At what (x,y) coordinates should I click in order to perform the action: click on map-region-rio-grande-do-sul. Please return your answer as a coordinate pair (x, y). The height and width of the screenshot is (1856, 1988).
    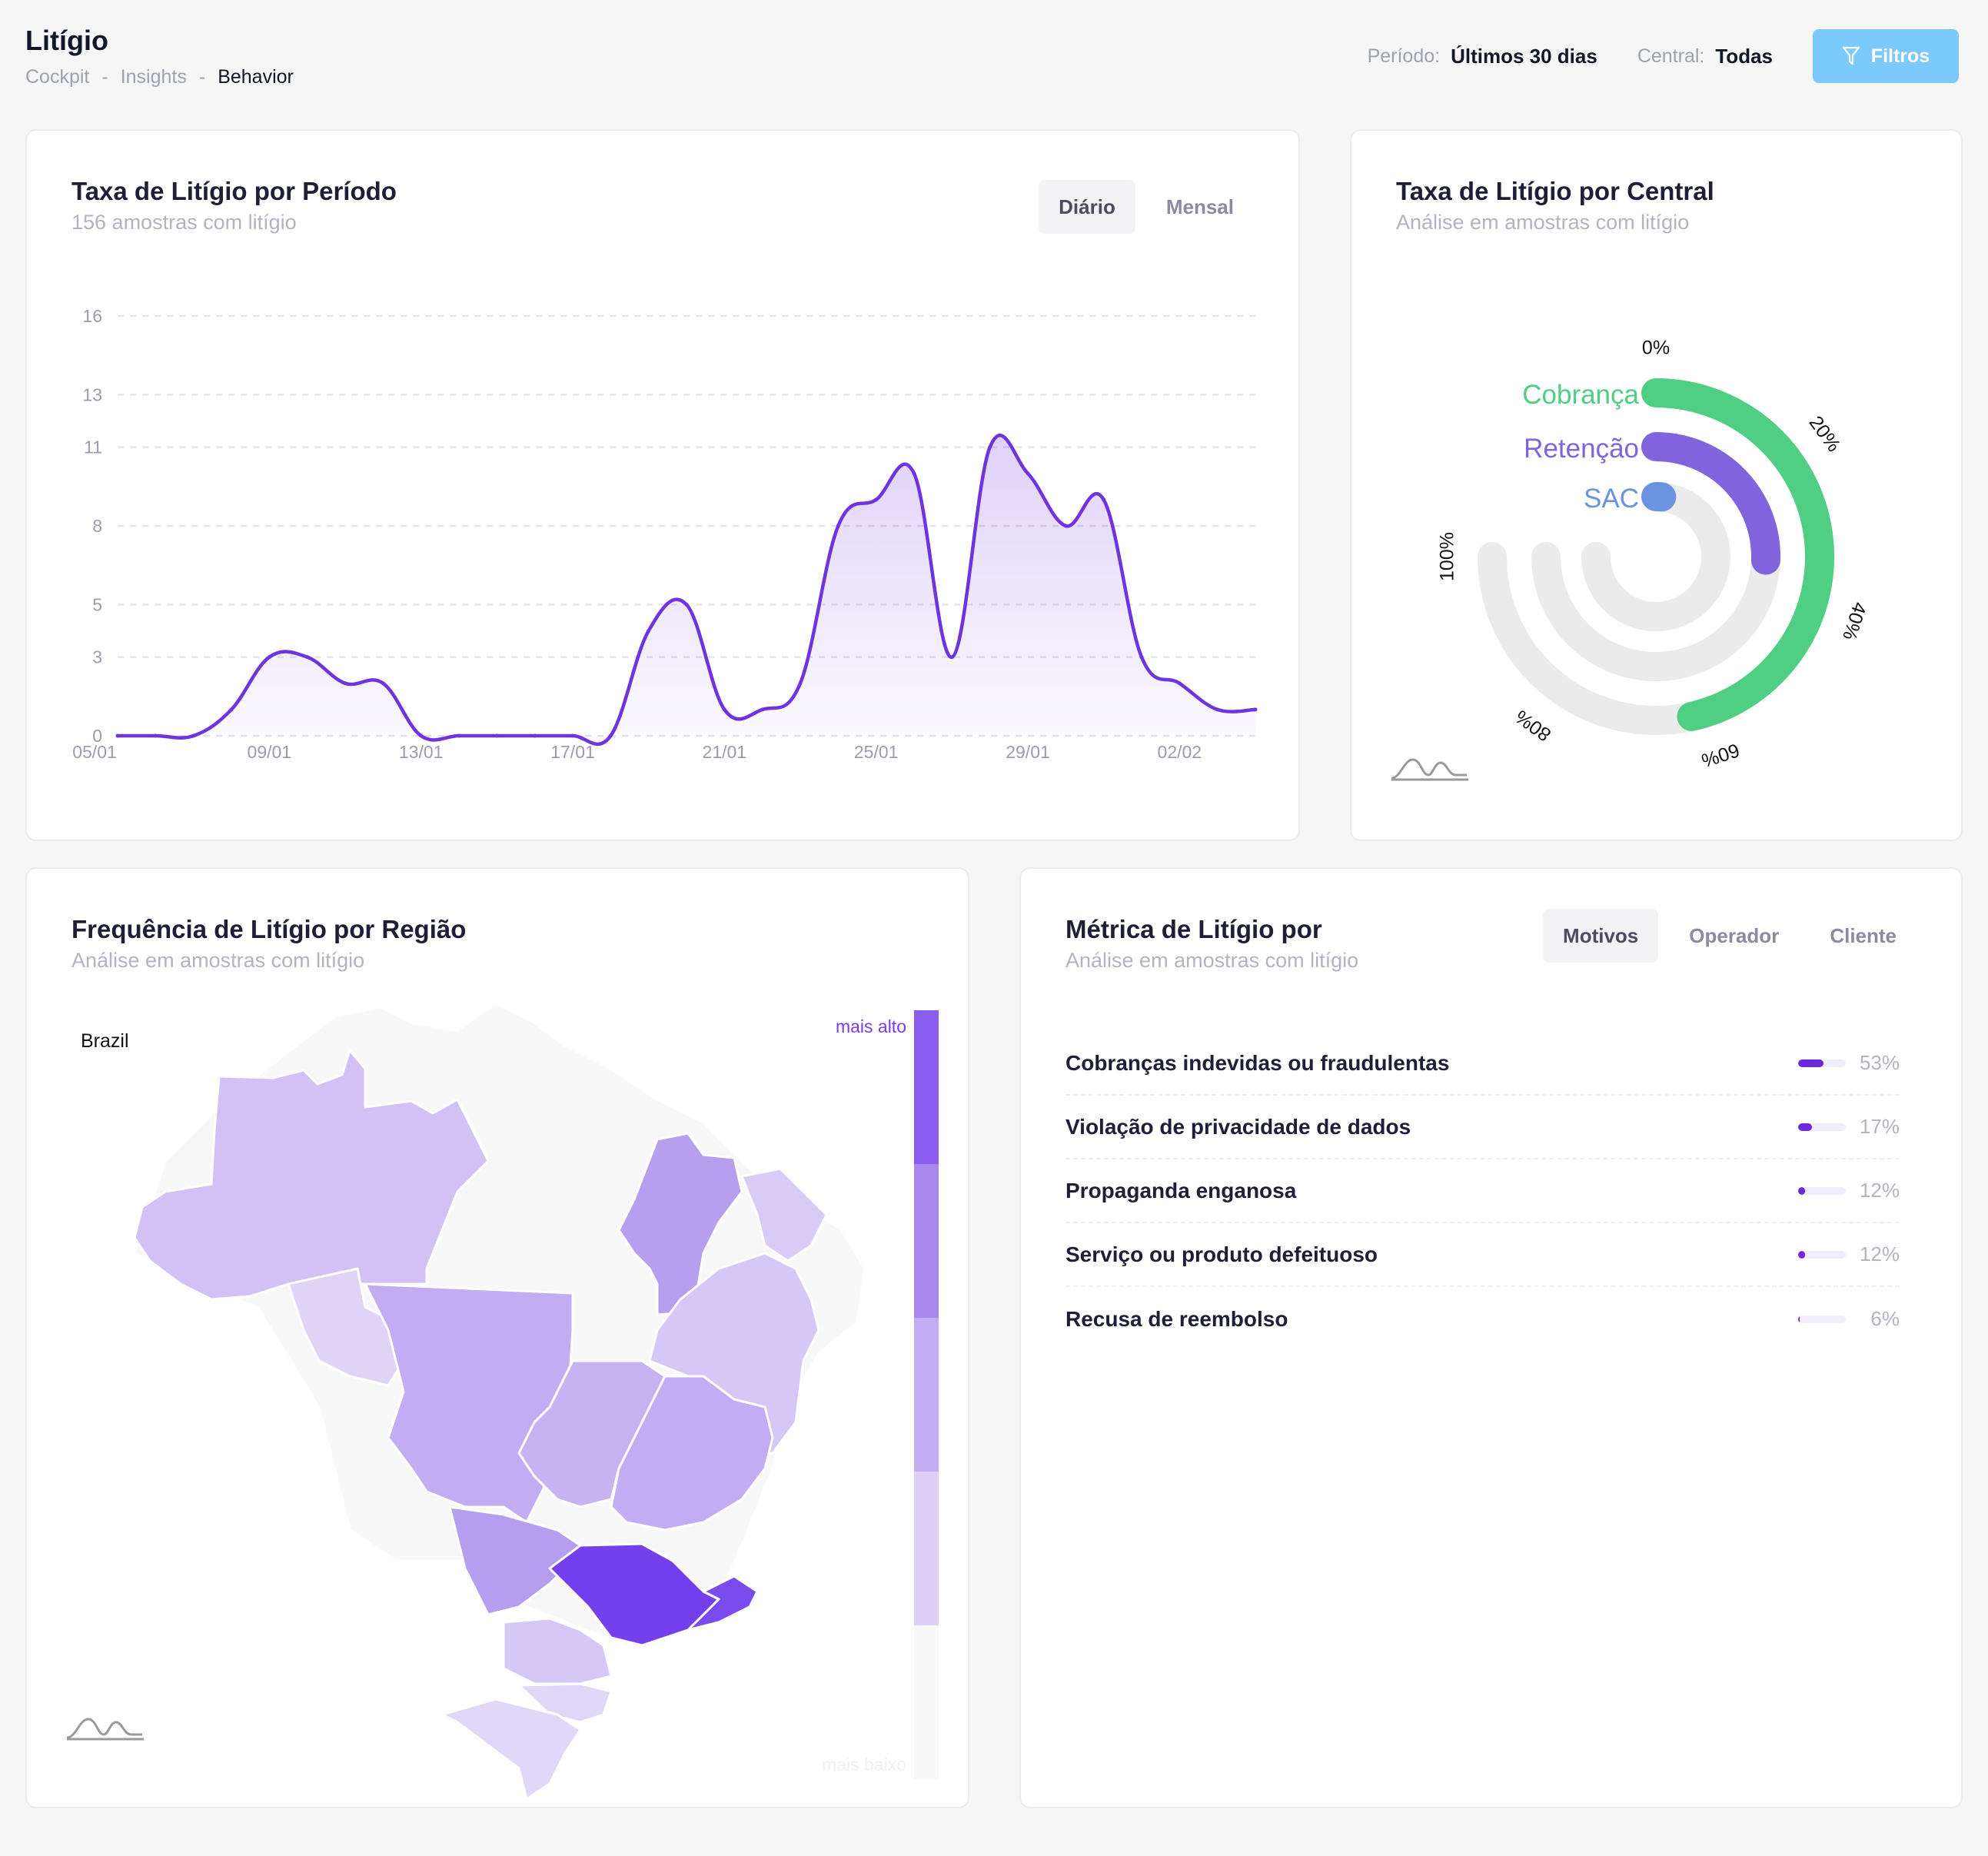
    Looking at the image, I should click on (511, 1749).